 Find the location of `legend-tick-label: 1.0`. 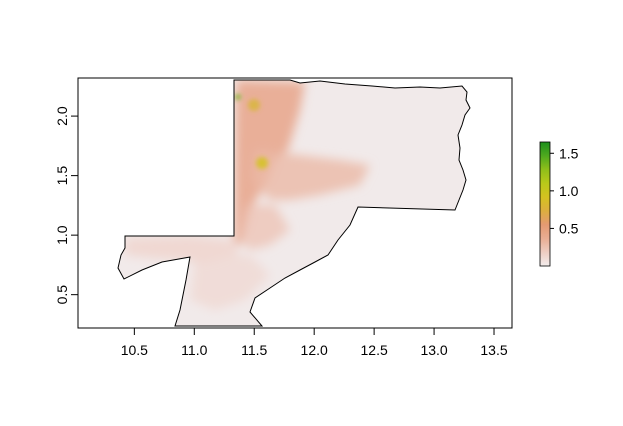

legend-tick-label: 1.0 is located at coordinates (569, 191).